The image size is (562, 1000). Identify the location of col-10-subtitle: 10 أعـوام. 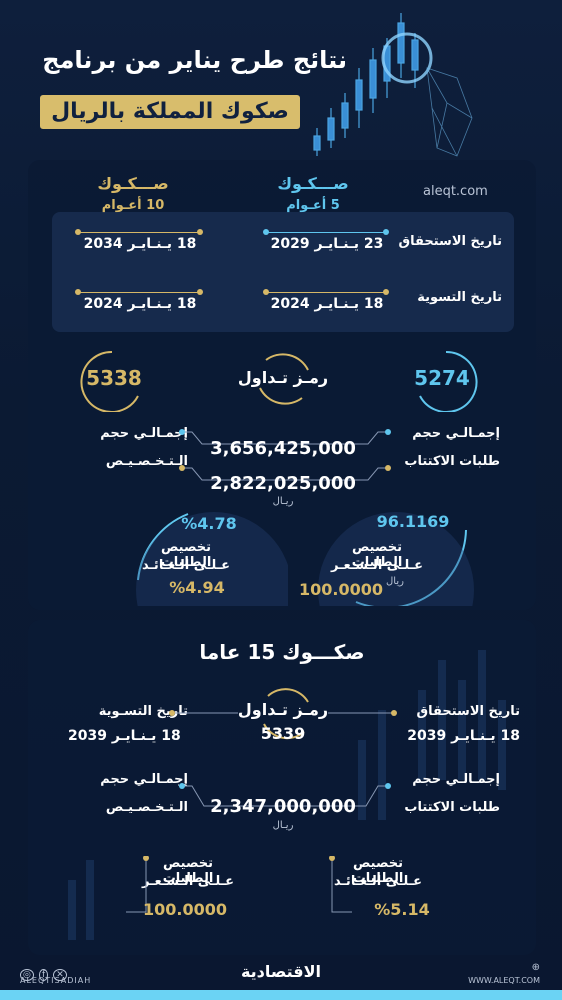
(133, 205).